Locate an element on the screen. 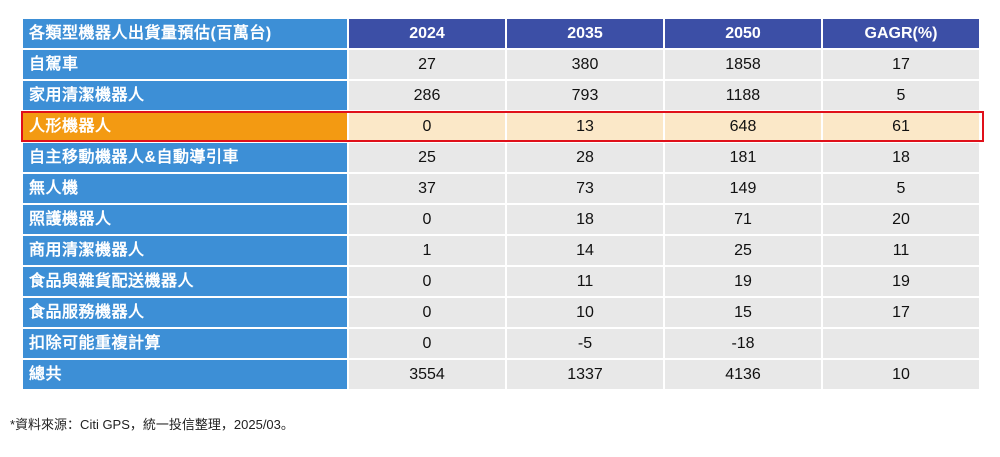  total-row: 總共 3554 1337 4136 10 is located at coordinates (501, 374).